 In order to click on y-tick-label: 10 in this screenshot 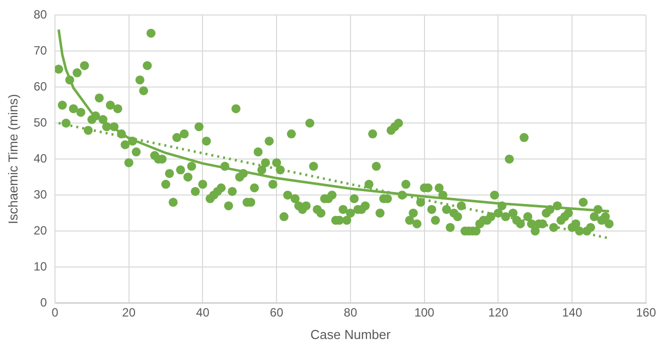, I will do `click(41, 266)`.